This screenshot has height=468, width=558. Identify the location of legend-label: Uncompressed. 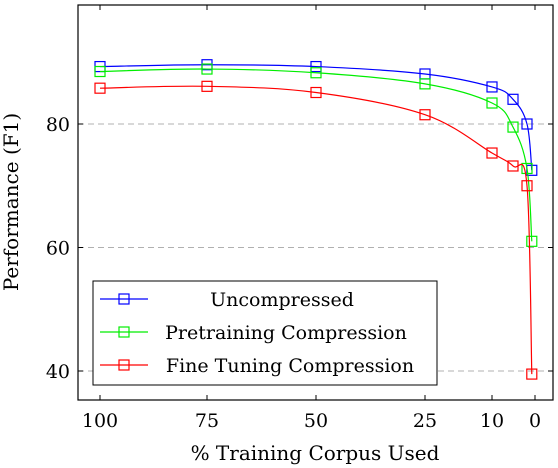
(282, 300).